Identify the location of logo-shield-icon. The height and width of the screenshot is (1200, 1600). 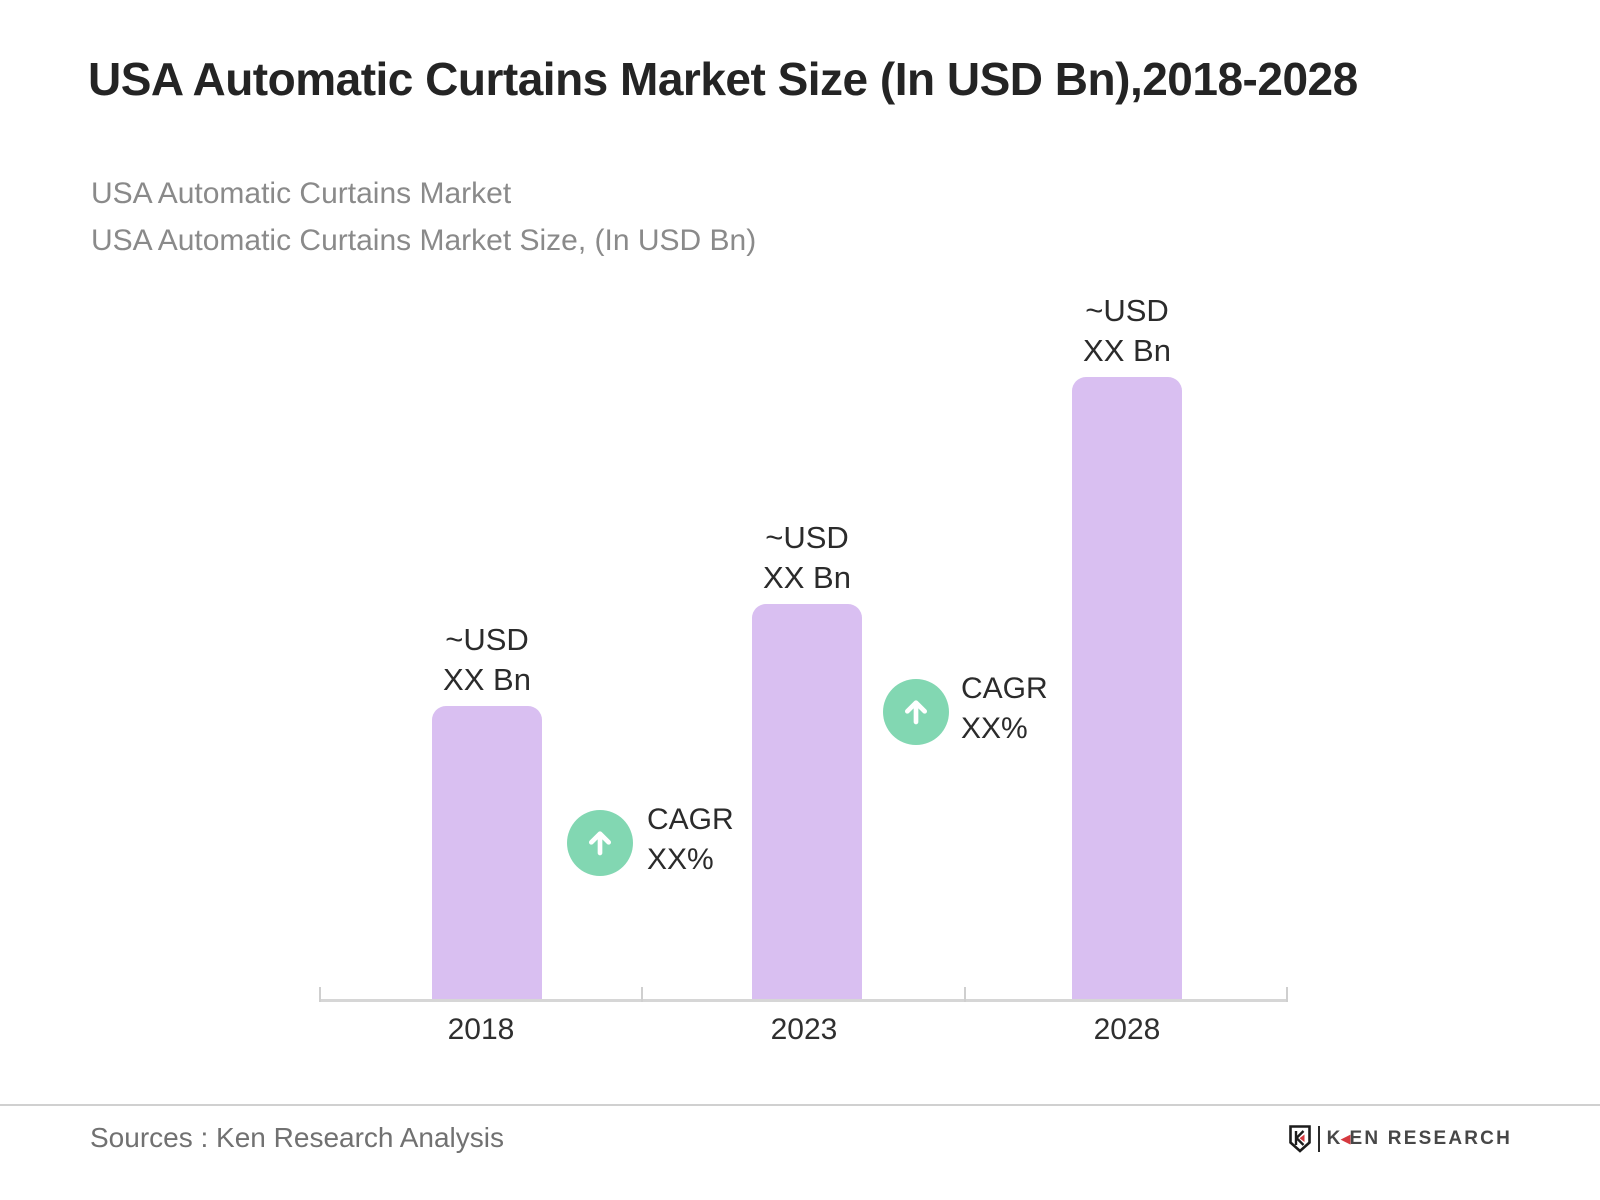
(1299, 1139).